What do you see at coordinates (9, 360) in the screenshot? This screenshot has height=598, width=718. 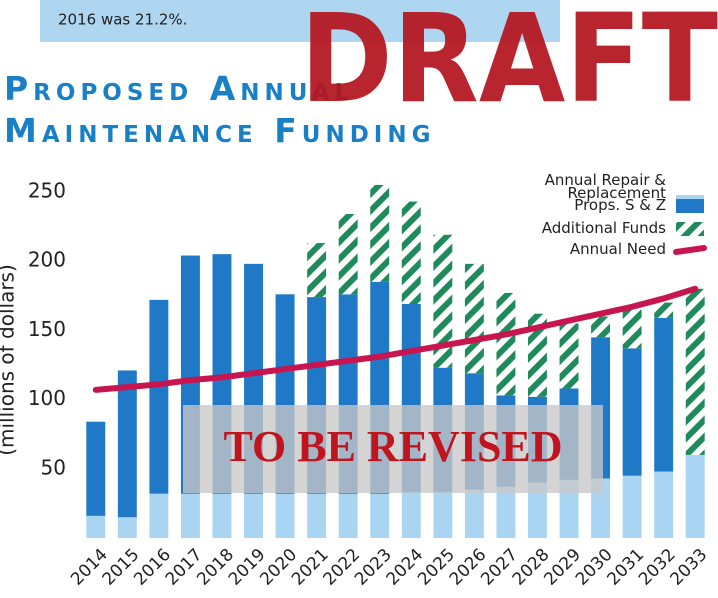 I see `y-axis-label: (millions of dollars)` at bounding box center [9, 360].